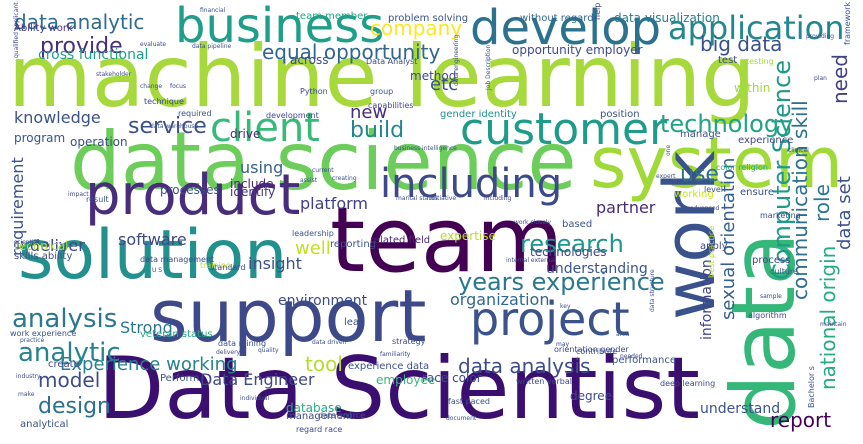 The width and height of the screenshot is (863, 444). I want to click on word-ensure-97: ensure, so click(757, 192).